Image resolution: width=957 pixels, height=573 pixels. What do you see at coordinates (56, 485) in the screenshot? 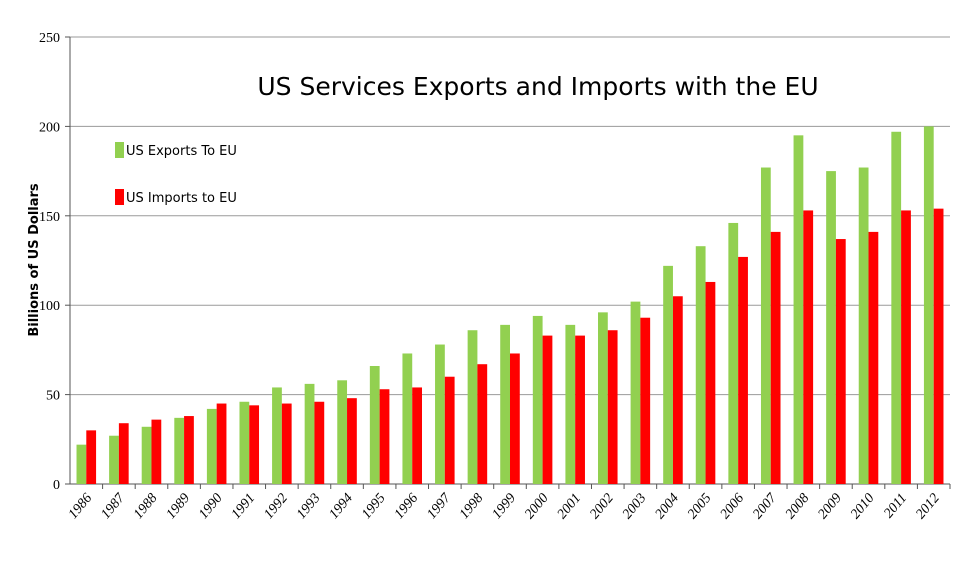
I see `y-tick-label: 0` at bounding box center [56, 485].